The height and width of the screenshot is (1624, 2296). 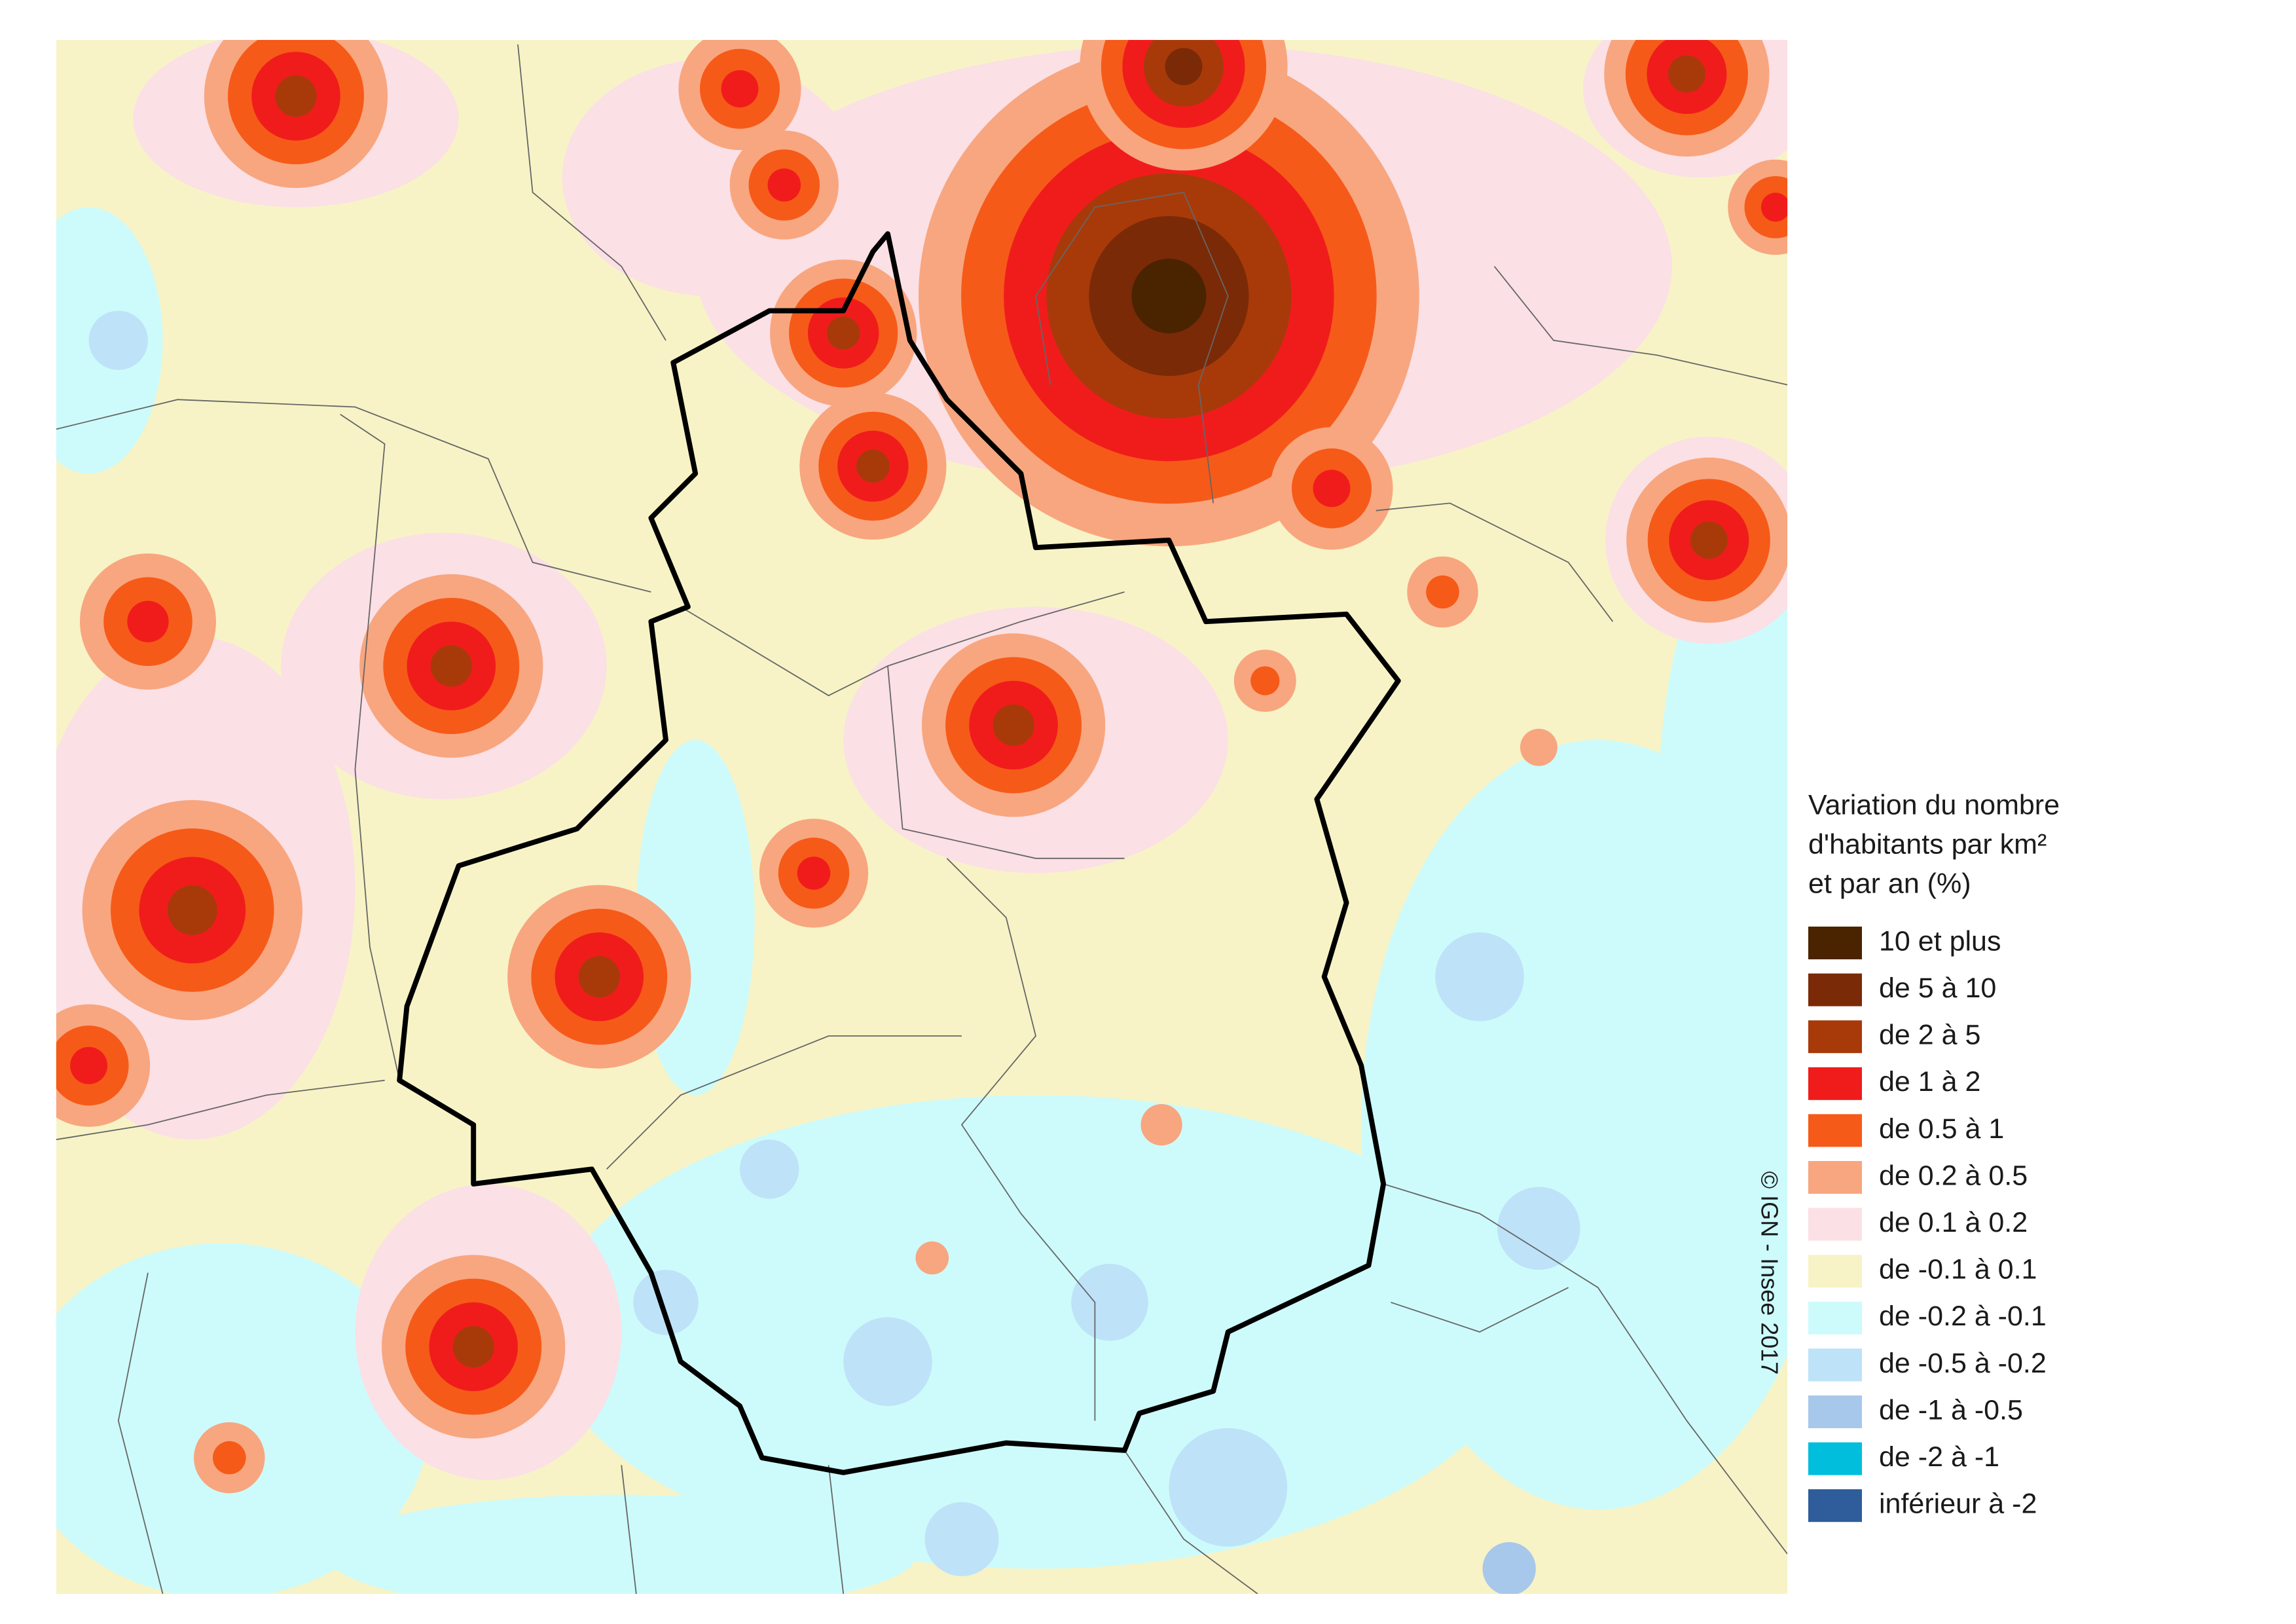 What do you see at coordinates (1953, 1222) in the screenshot?
I see `legend-label: de 0.1 à 0.2` at bounding box center [1953, 1222].